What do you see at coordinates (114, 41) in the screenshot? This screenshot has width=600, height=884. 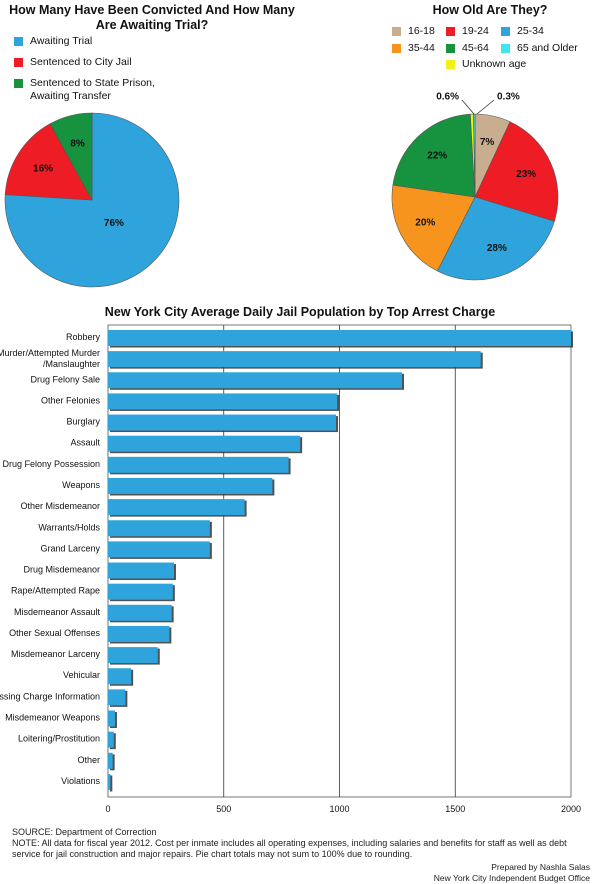 I see `status-legend-awaiting-trial: Awaiting Trial` at bounding box center [114, 41].